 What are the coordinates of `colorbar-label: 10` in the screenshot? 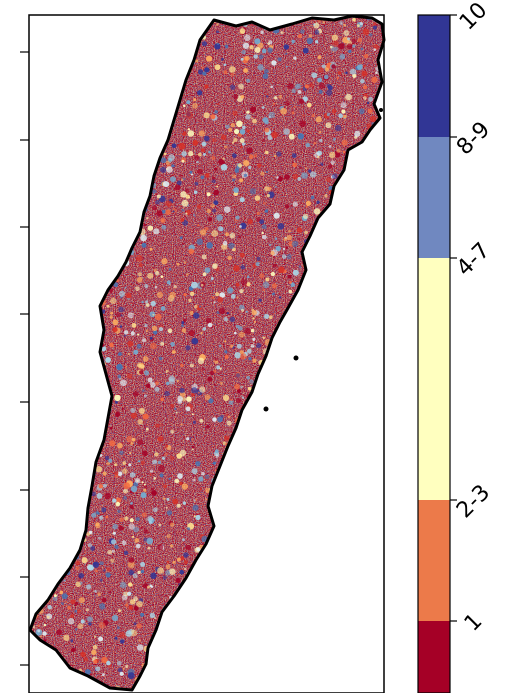 It's located at (473, 17).